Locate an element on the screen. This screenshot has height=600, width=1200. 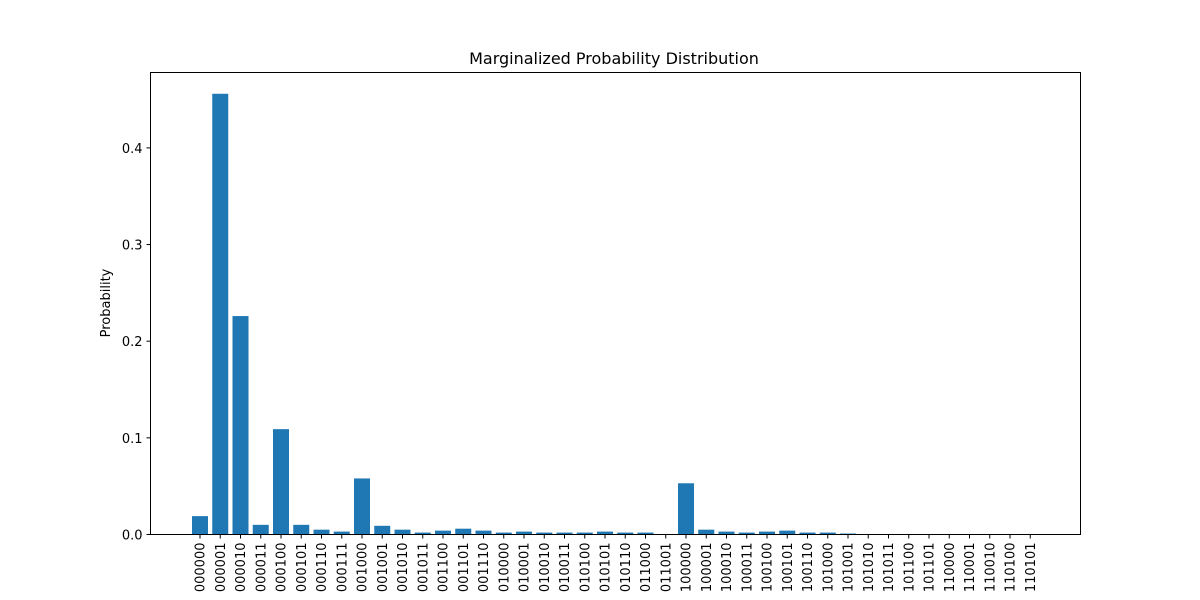
x-tick-label: 000010 is located at coordinates (241, 568).